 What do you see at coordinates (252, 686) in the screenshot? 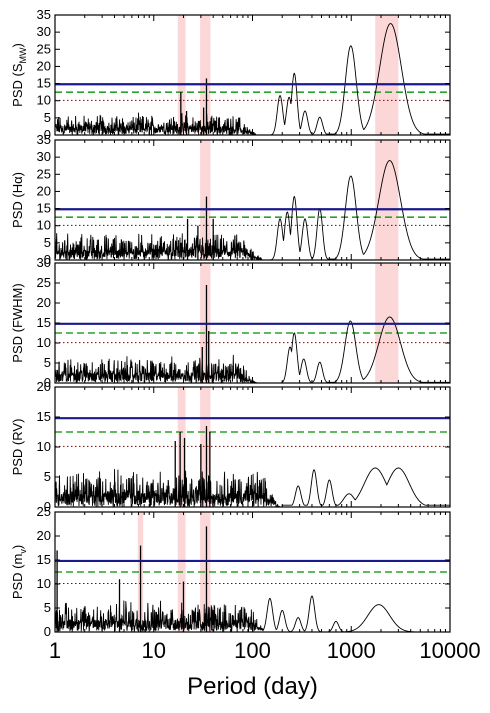
I see `x-axis-label: Period (day)` at bounding box center [252, 686].